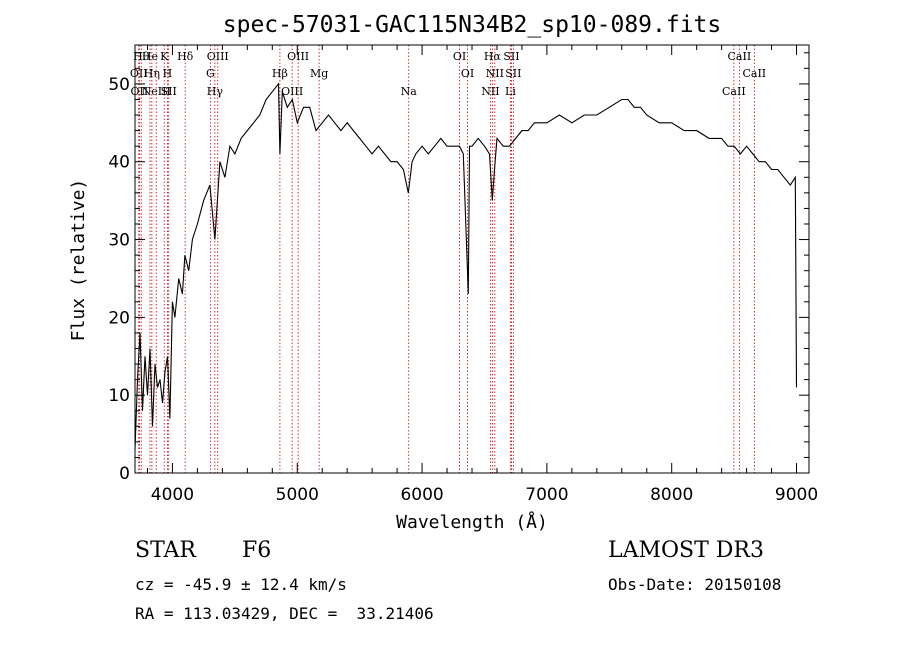 The height and width of the screenshot is (649, 900). What do you see at coordinates (78, 260) in the screenshot?
I see `y-axis-label: Flux (relative)` at bounding box center [78, 260].